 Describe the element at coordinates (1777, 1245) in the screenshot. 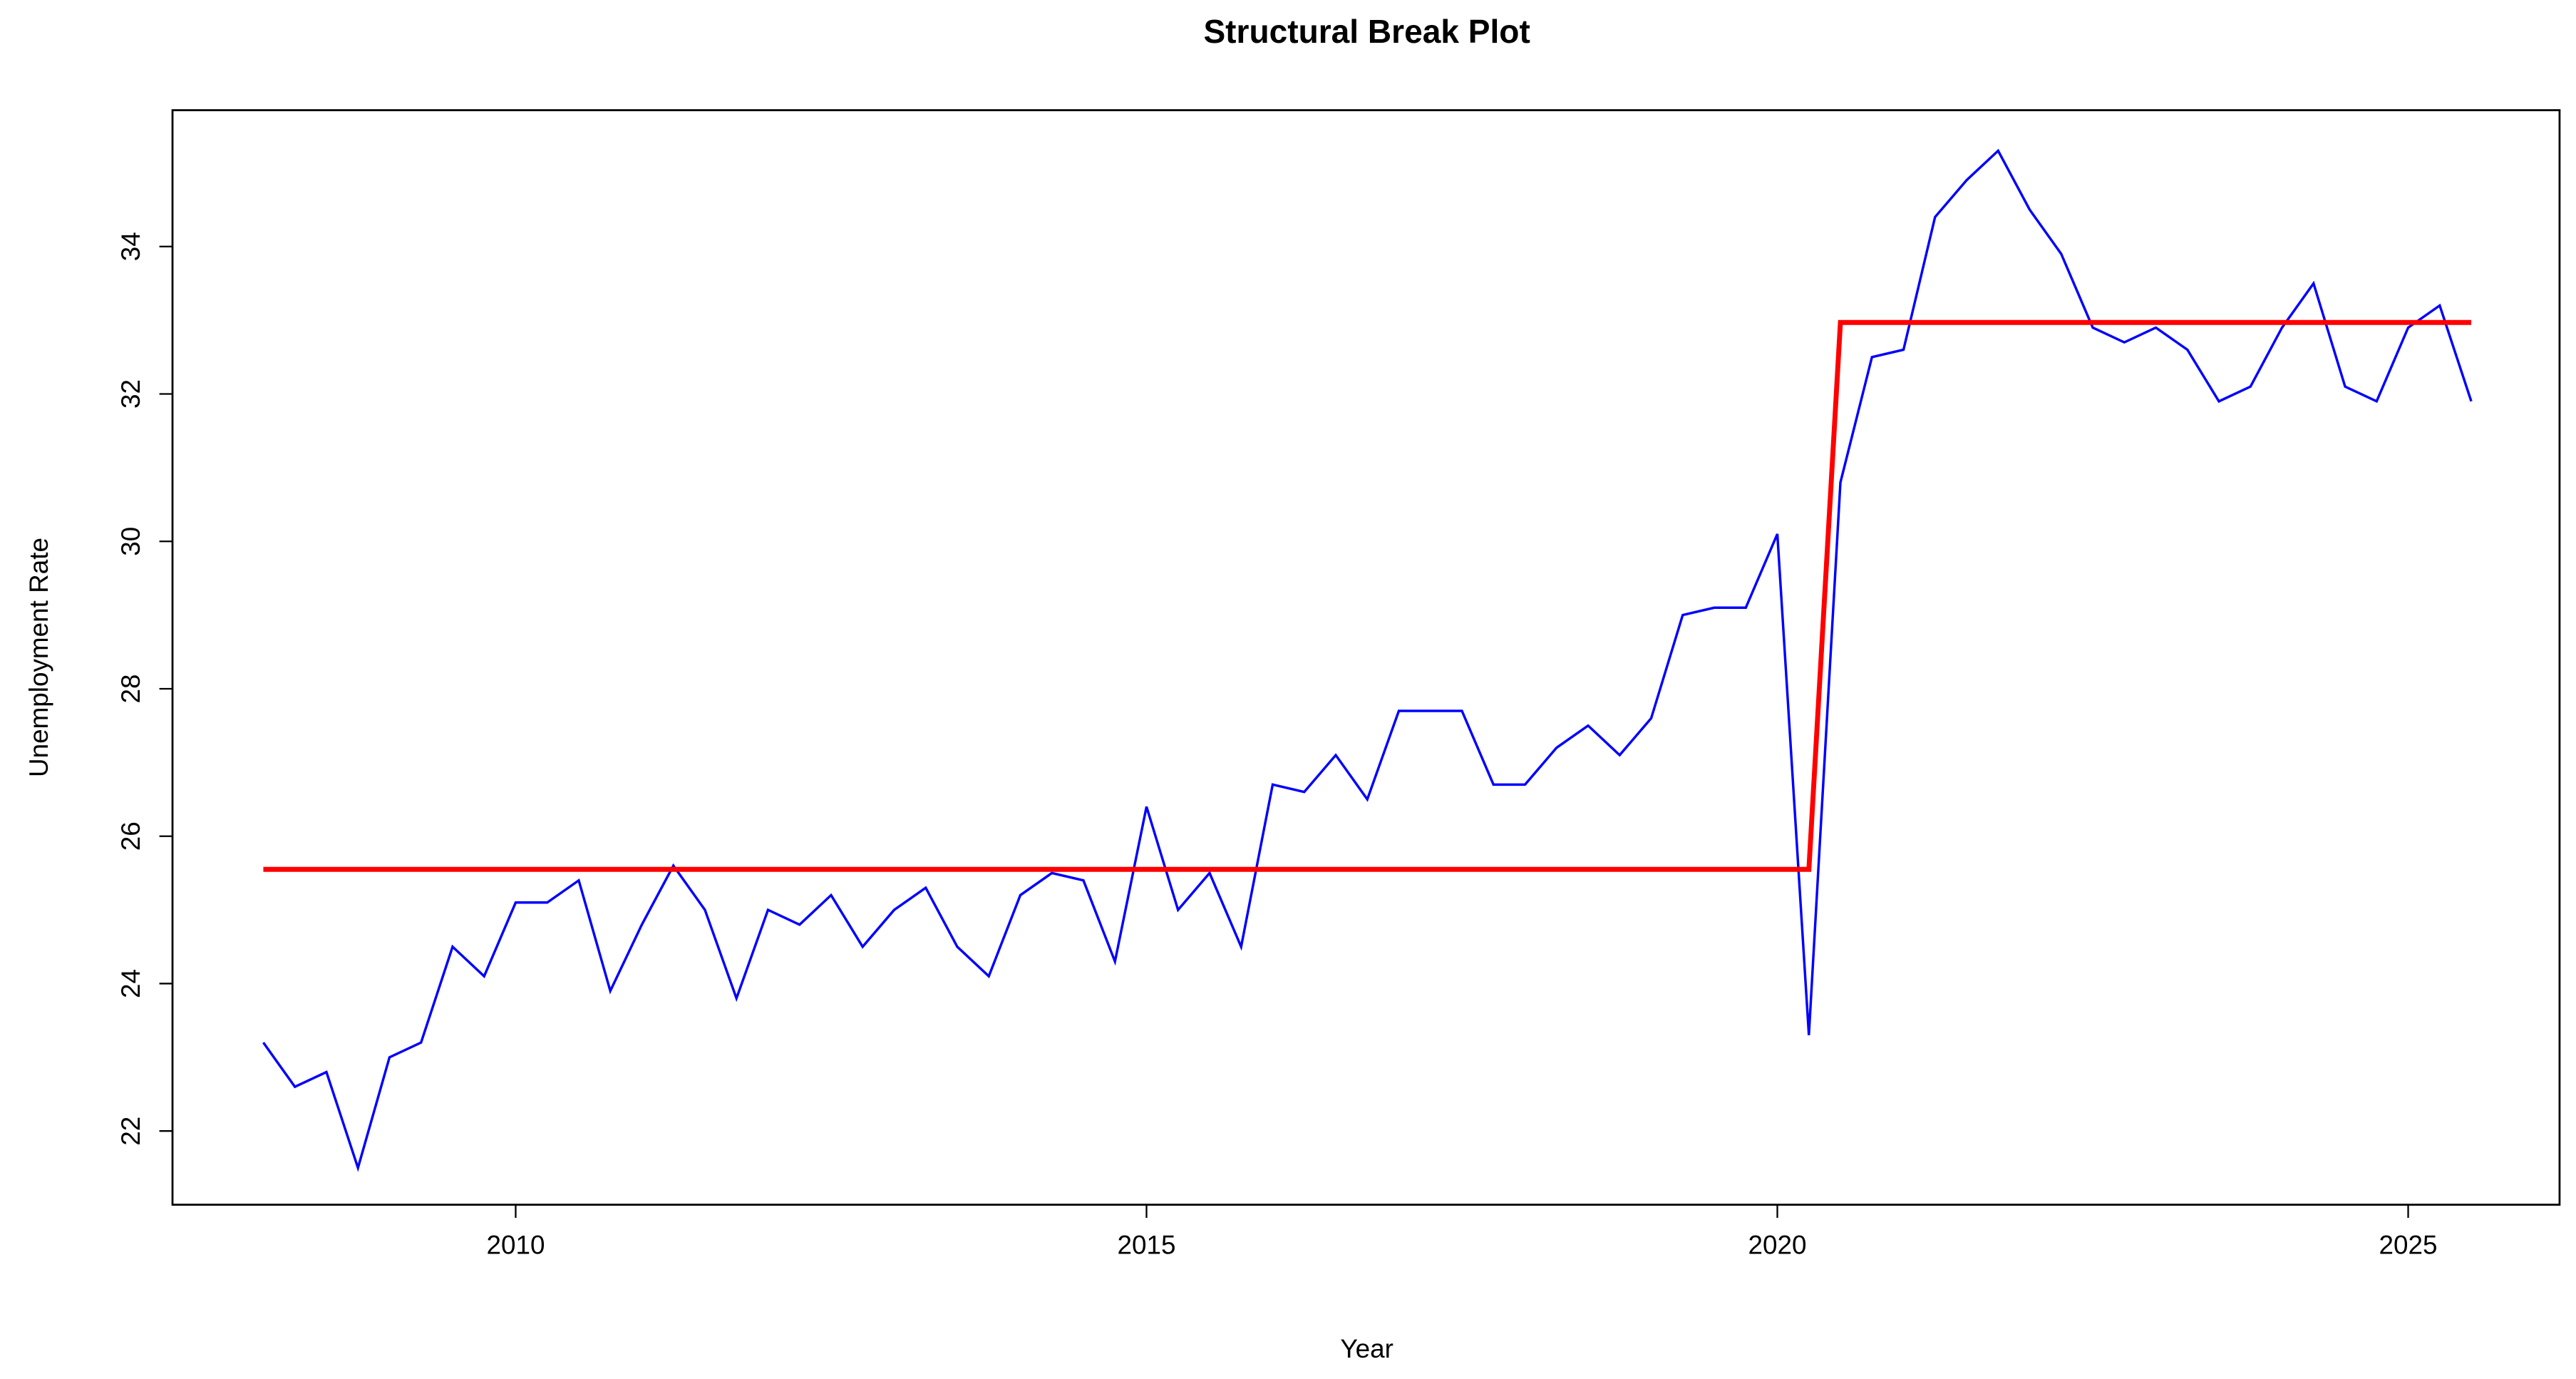

I see `x-tick-label: 2020` at that location.